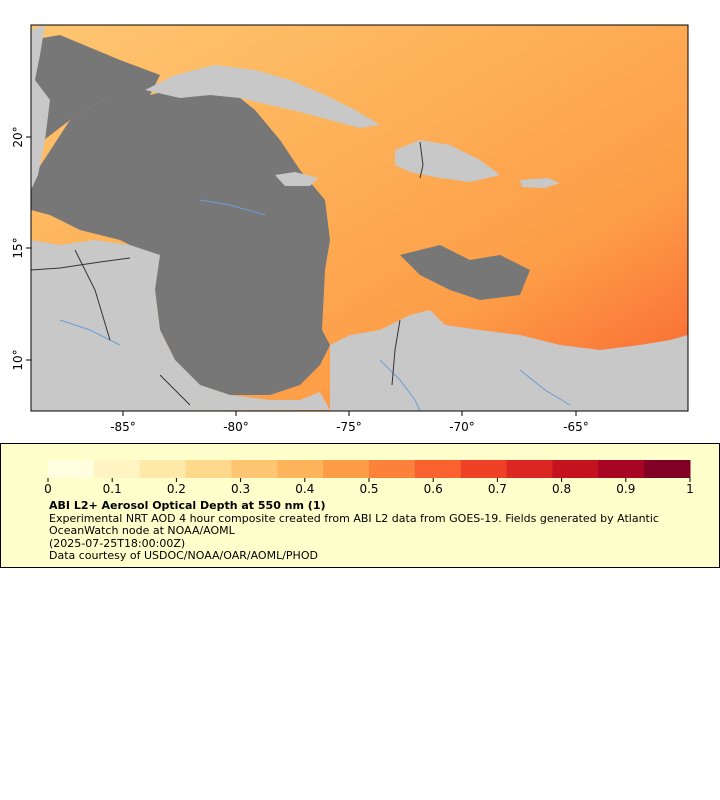 The width and height of the screenshot is (720, 800). Describe the element at coordinates (123, 427) in the screenshot. I see `x-tick-label: -85°` at that location.